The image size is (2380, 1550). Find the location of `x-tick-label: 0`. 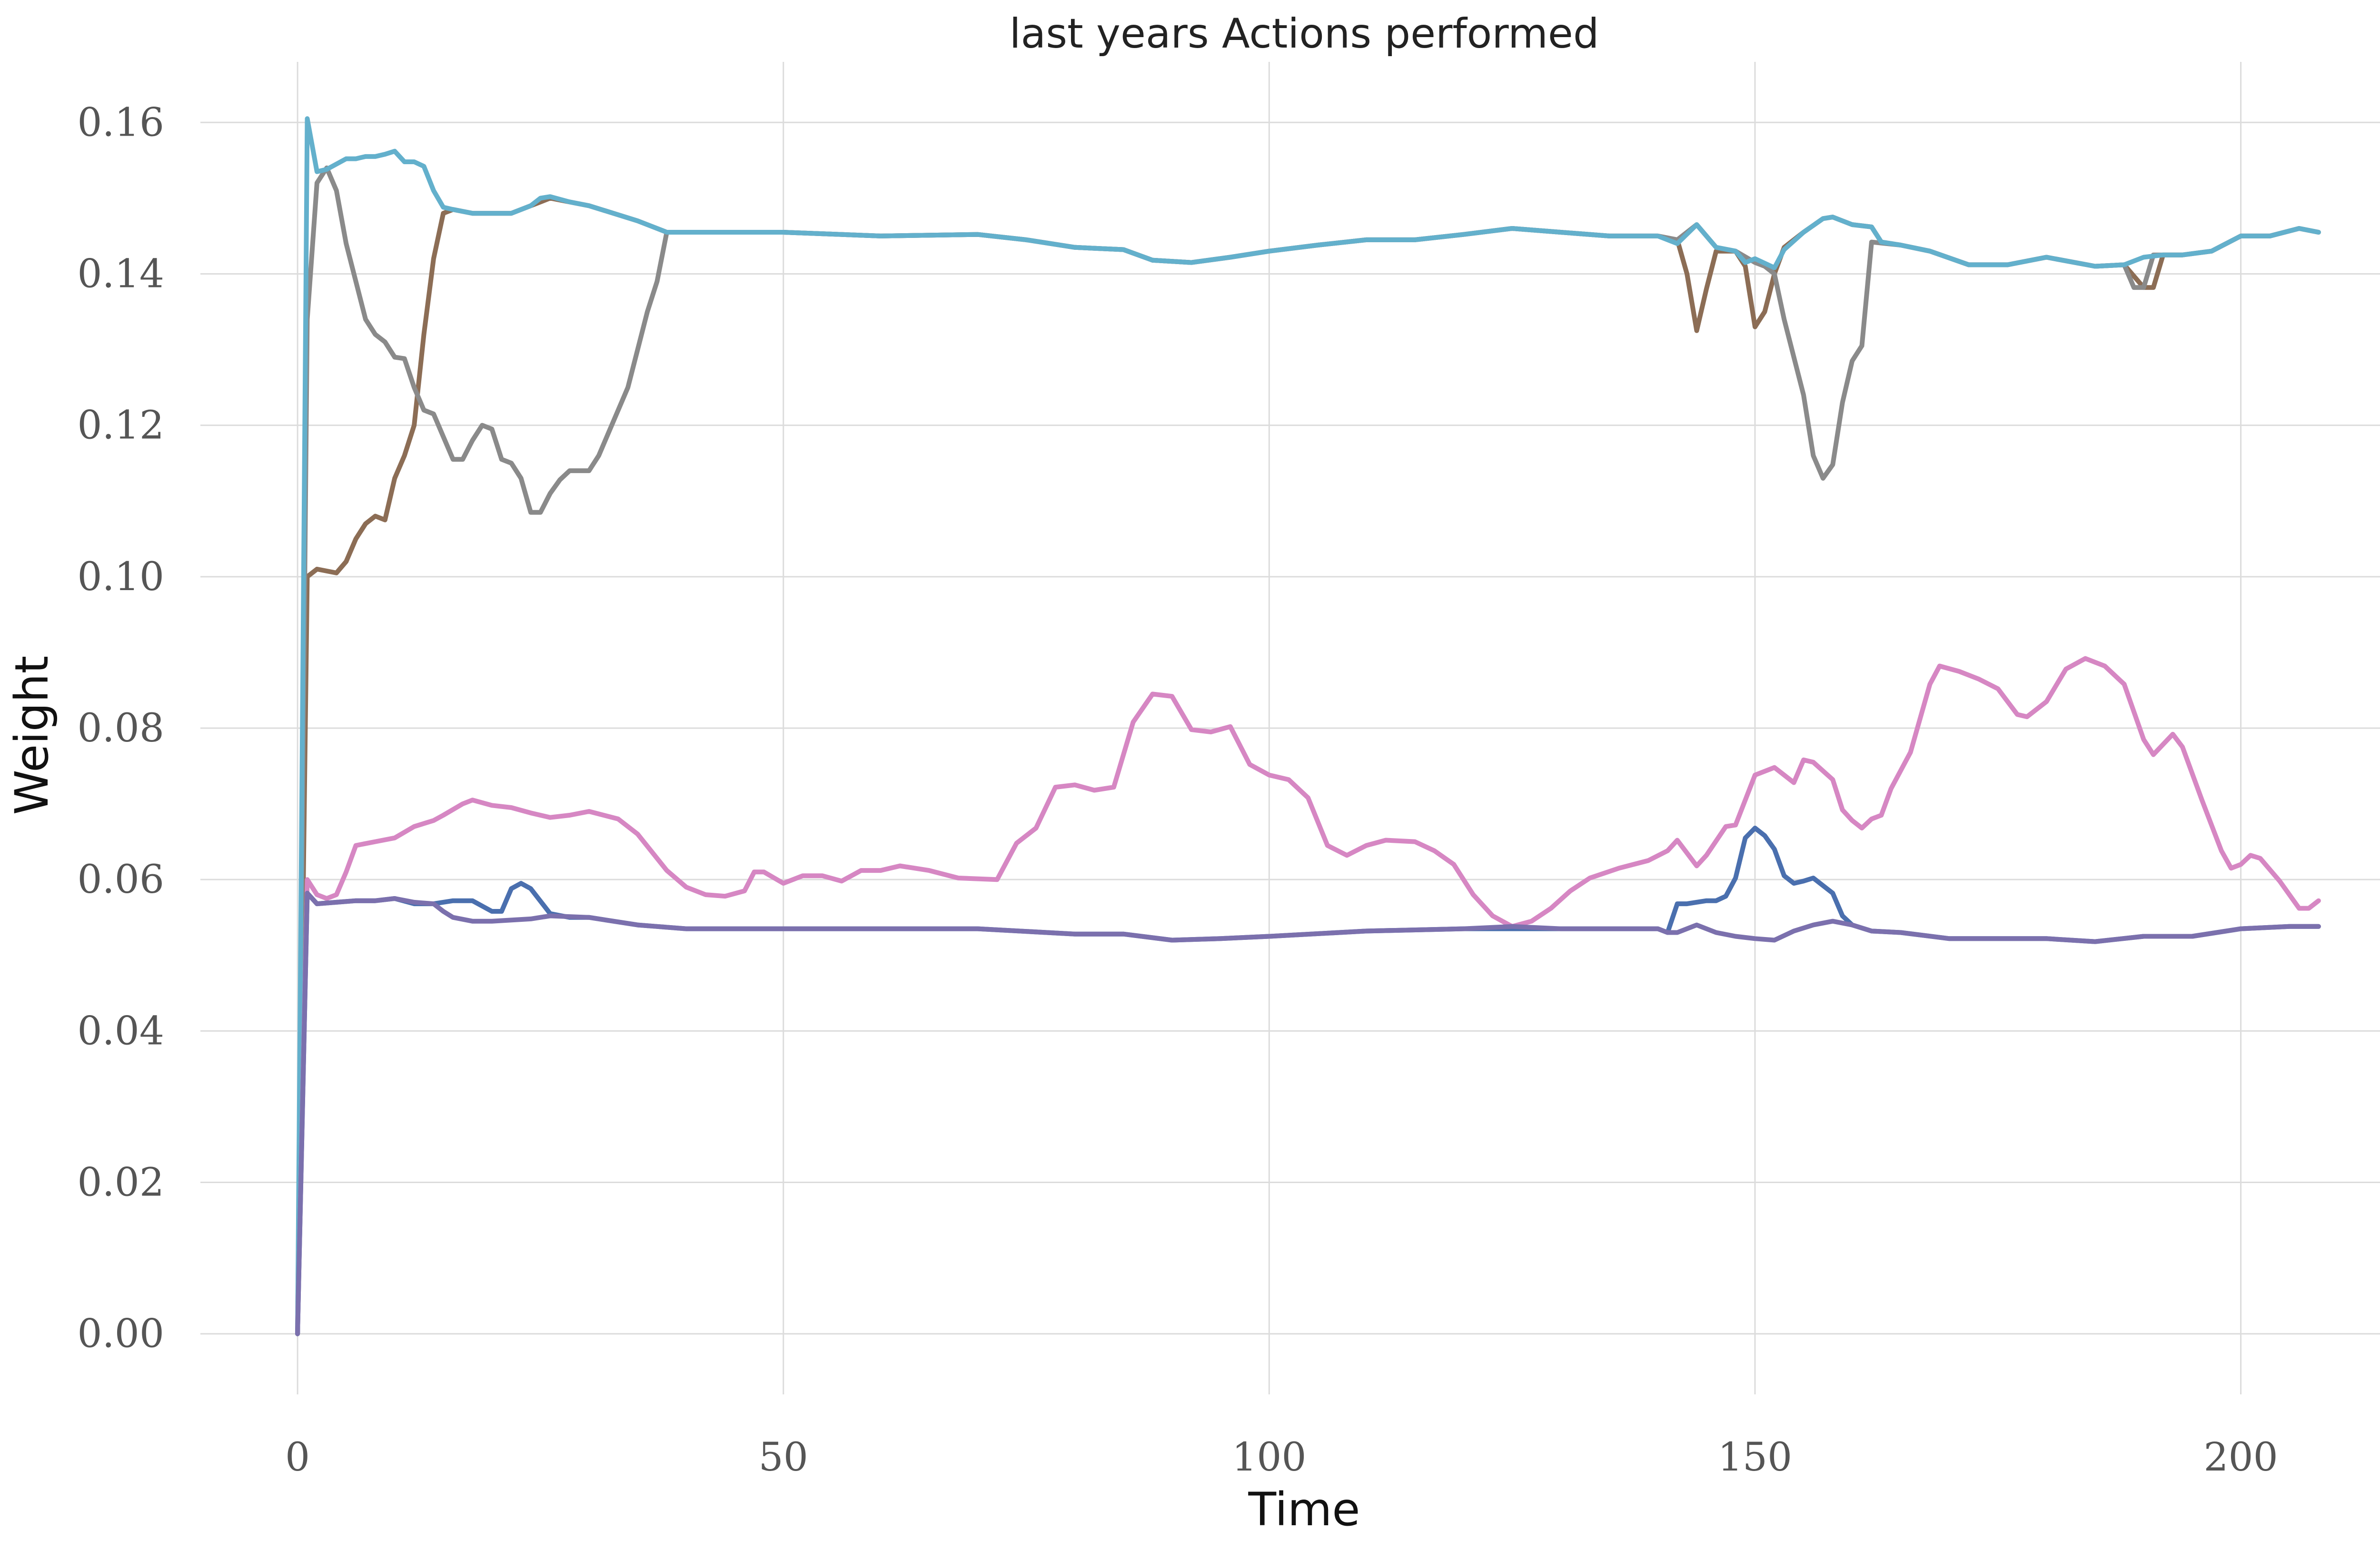

x-tick-label: 0 is located at coordinates (297, 1457).